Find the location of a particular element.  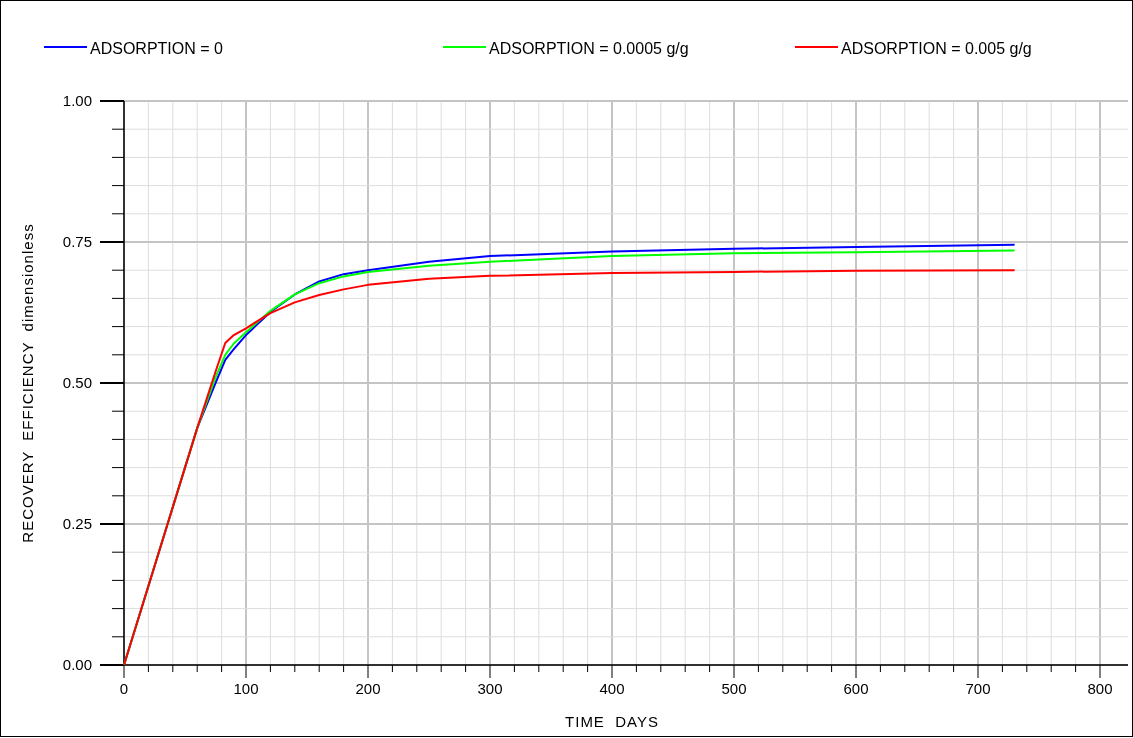

legend-label: ADSORPTION = 0 is located at coordinates (157, 48).